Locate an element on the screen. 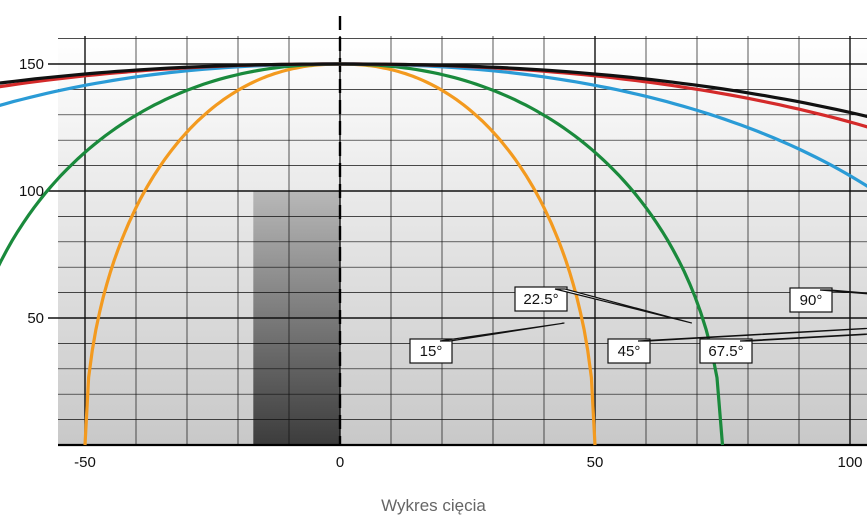 The height and width of the screenshot is (522, 867). chart-caption: Wykres cięcia is located at coordinates (433, 505).